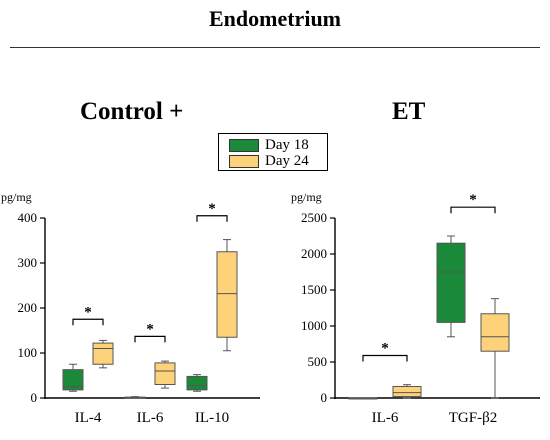  I want to click on legend-label-day24: Day 24, so click(287, 160).